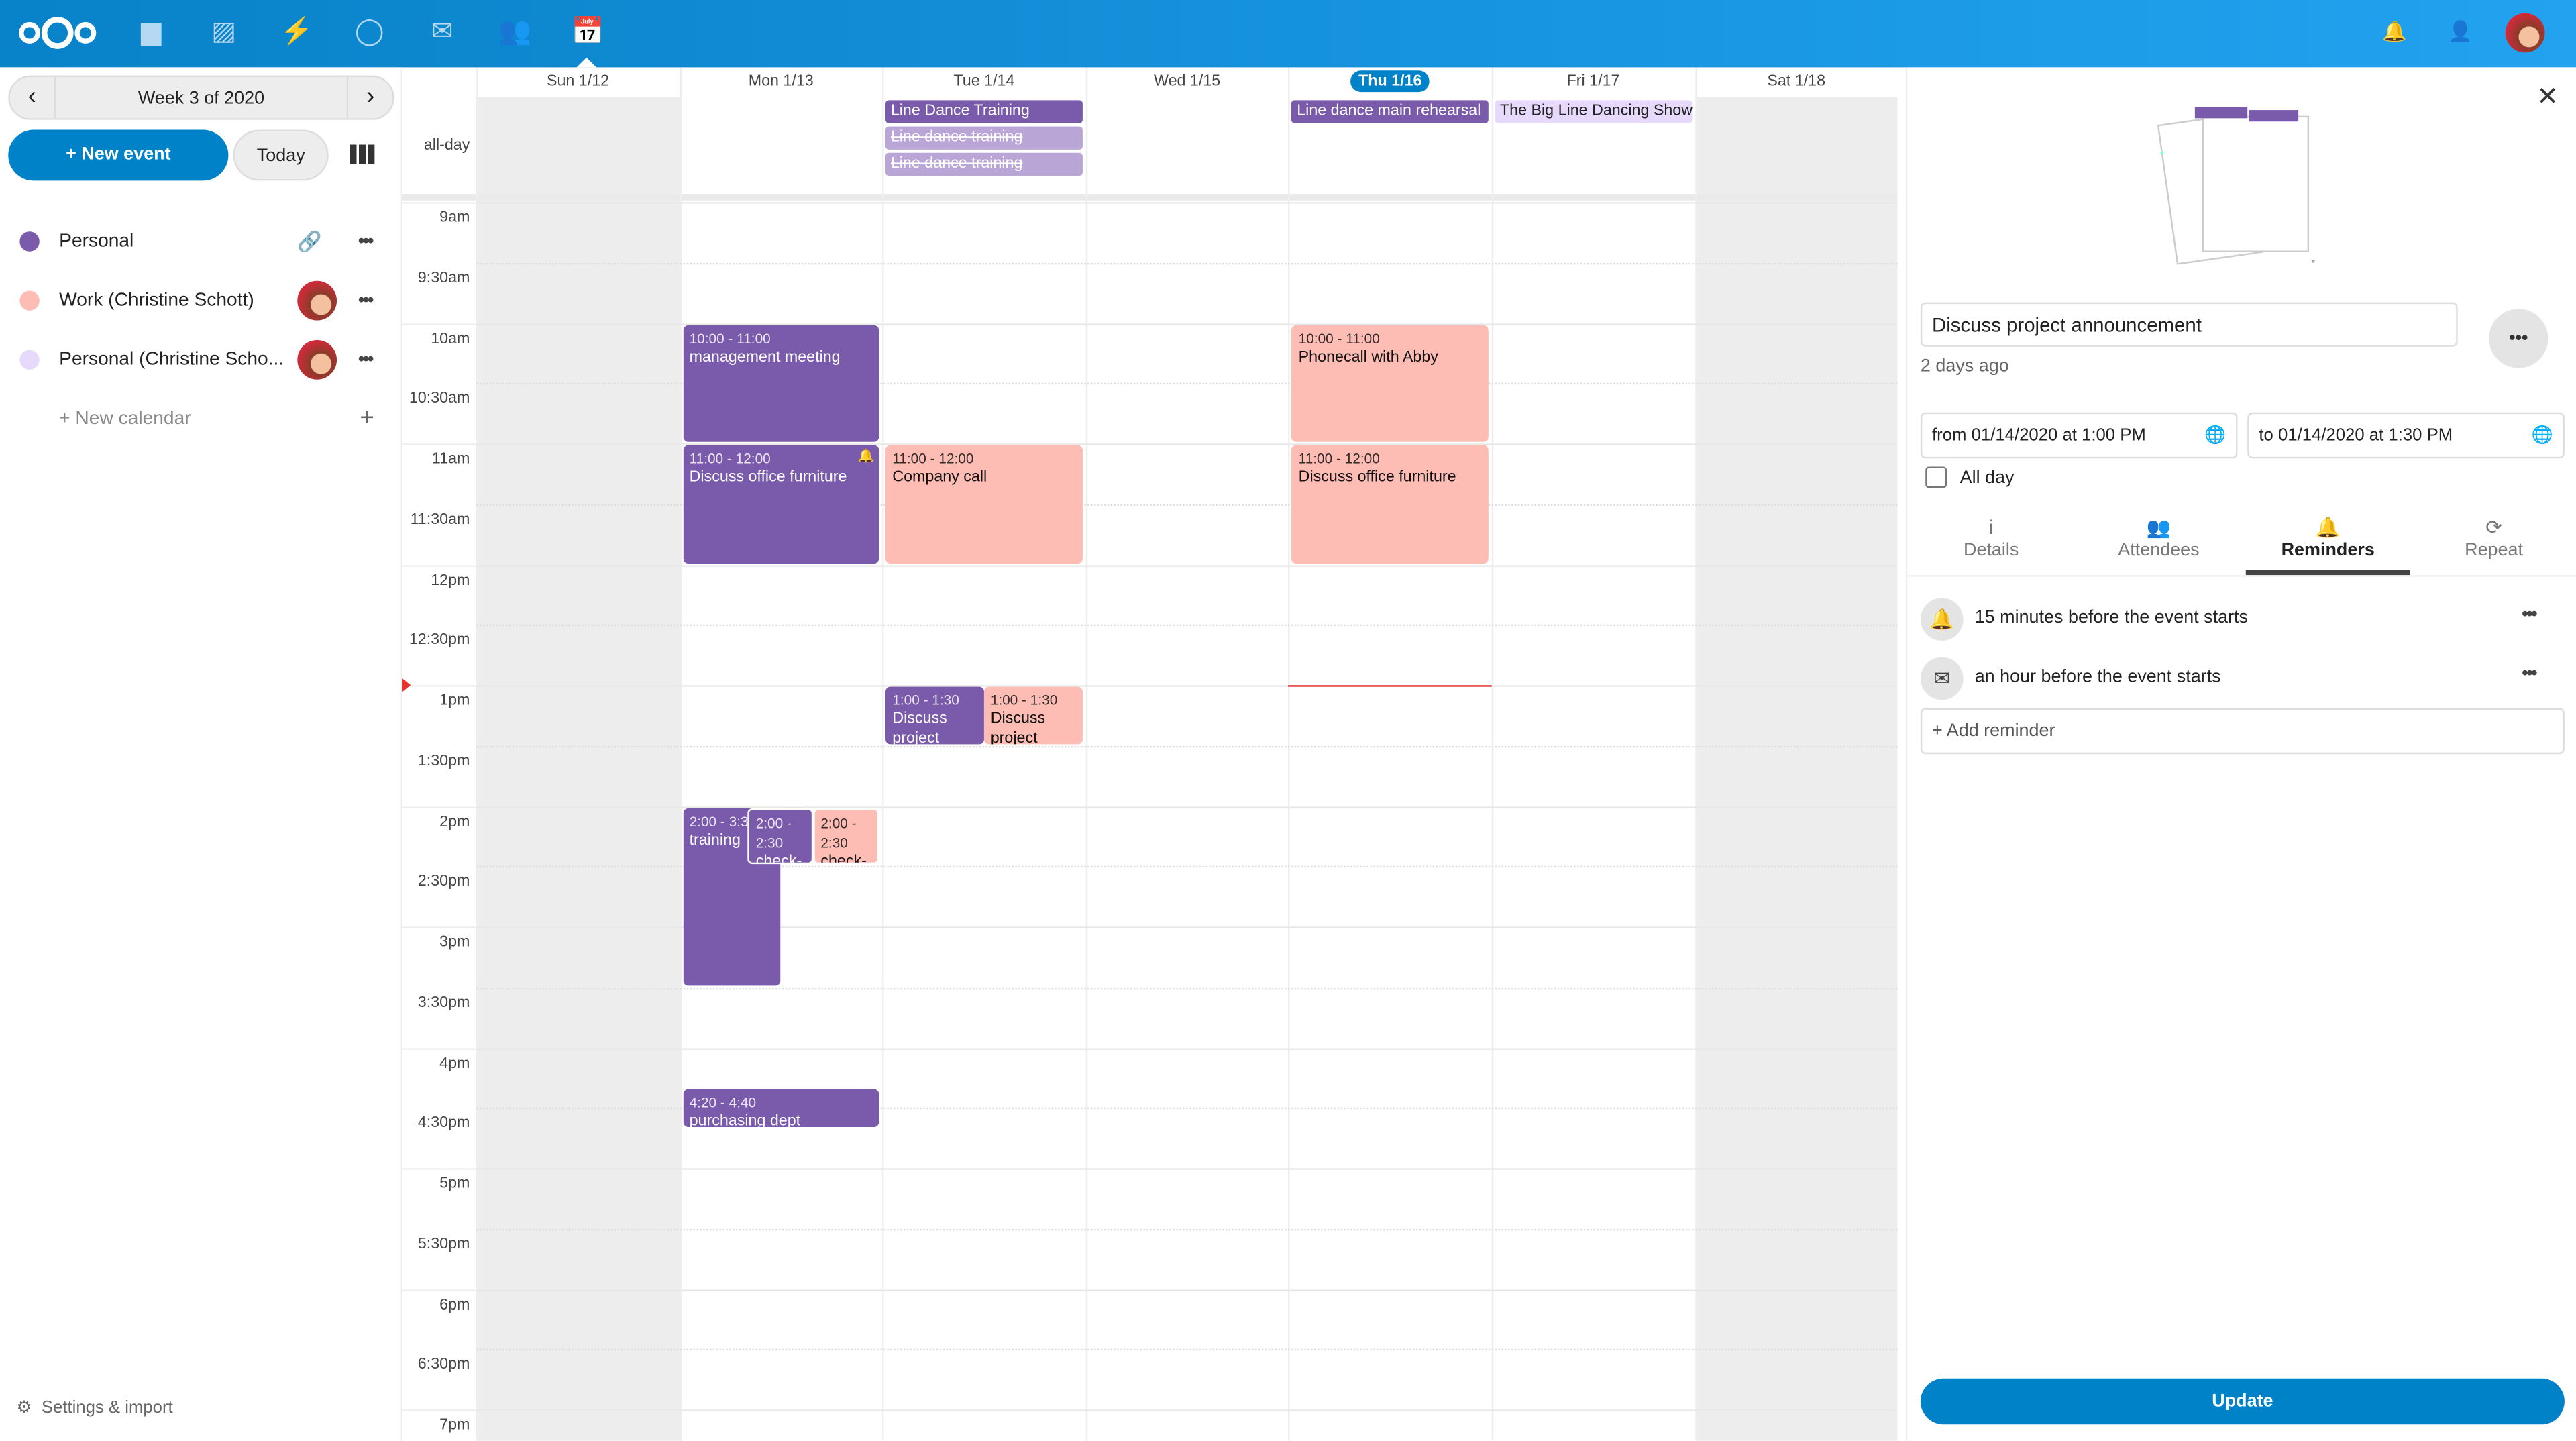  Describe the element at coordinates (439, 927) in the screenshot. I see `hour-separator` at that location.